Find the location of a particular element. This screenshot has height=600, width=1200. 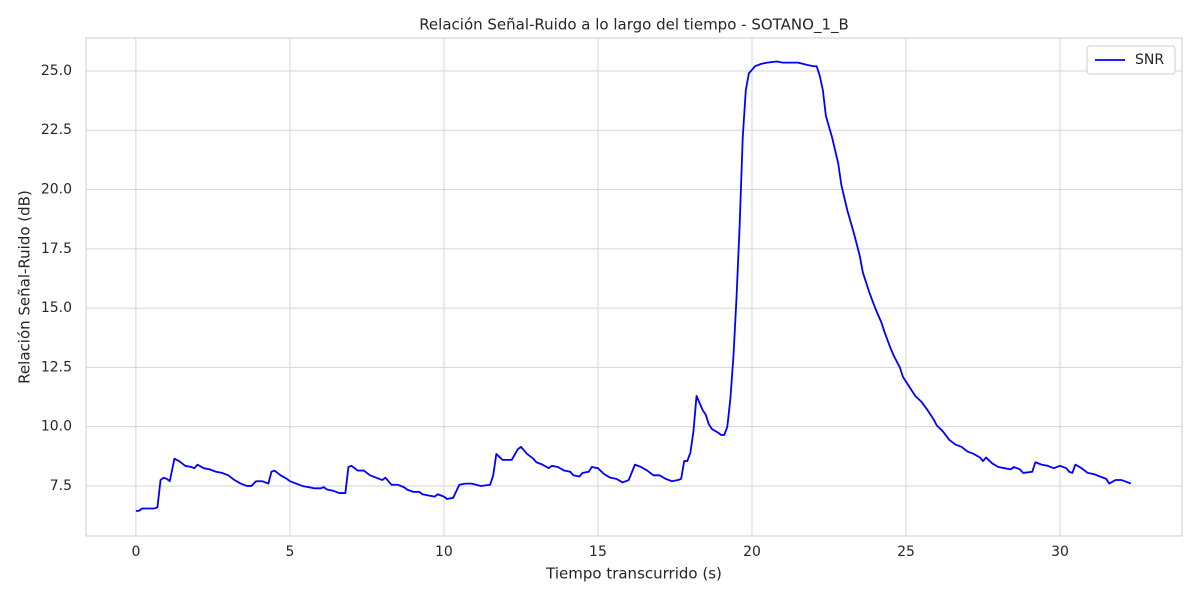

y-tick-label: 12.5 is located at coordinates (56, 367).